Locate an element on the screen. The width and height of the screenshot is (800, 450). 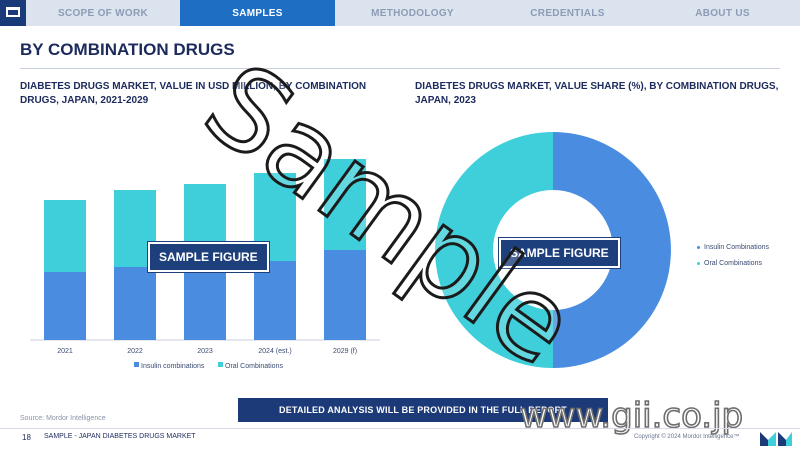
tab-samples: SAMPLES is located at coordinates (257, 13).